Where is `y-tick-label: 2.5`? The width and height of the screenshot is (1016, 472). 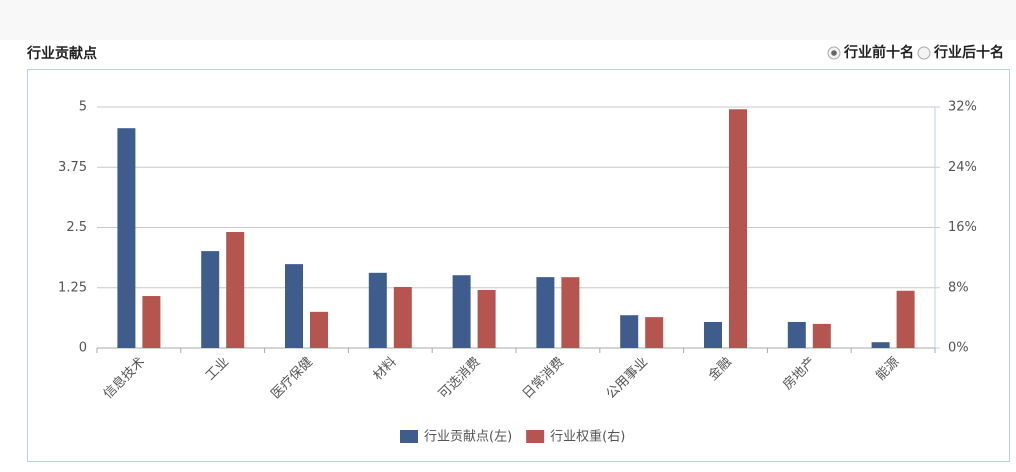
y-tick-label: 2.5 is located at coordinates (76, 227).